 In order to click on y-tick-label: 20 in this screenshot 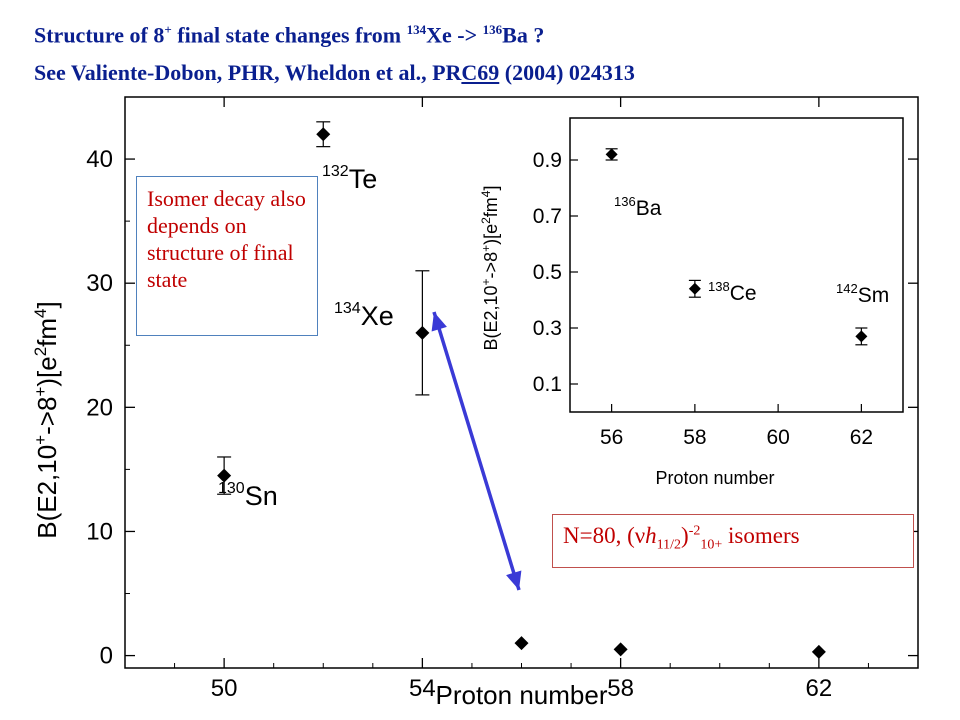, I will do `click(99, 407)`.